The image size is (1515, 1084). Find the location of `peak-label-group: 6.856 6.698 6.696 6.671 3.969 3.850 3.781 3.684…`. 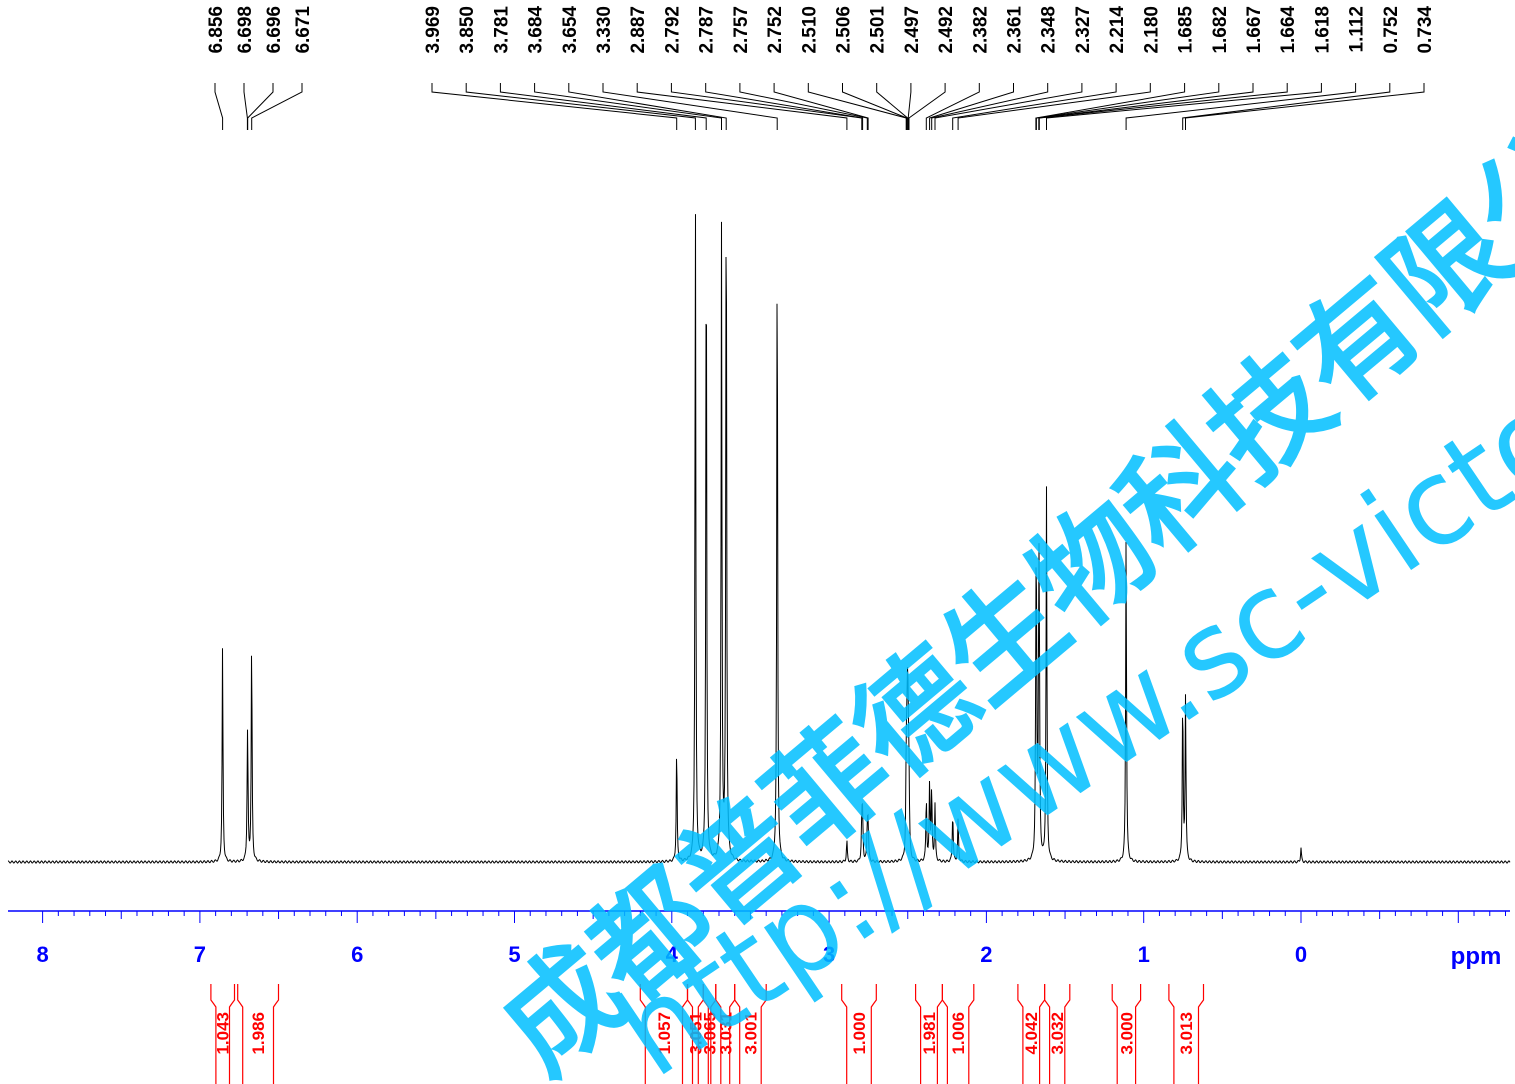

peak-label-group: 6.856 6.698 6.696 6.671 3.969 3.850 3.781 3.684… is located at coordinates (821, 30).